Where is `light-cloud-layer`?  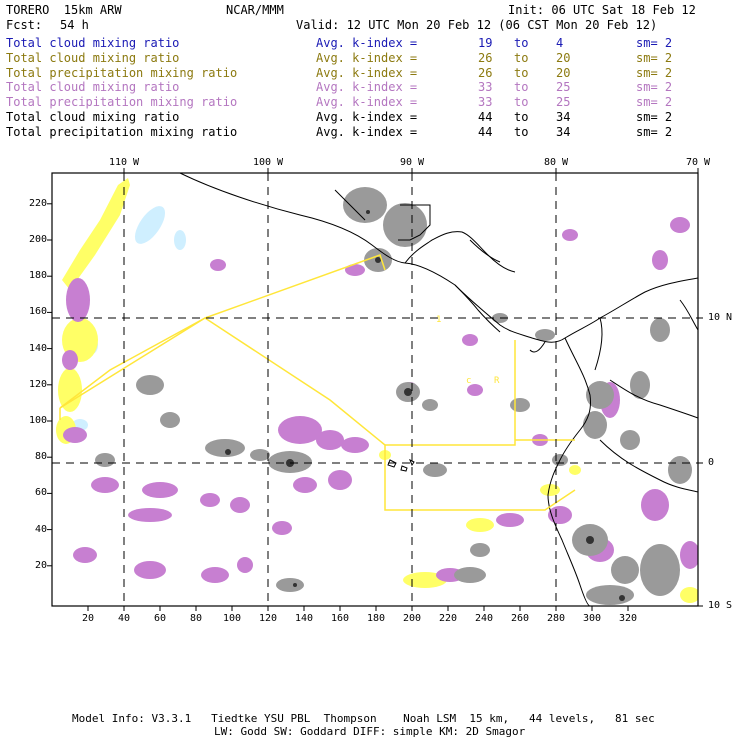
light-cloud-layer is located at coordinates (129, 318).